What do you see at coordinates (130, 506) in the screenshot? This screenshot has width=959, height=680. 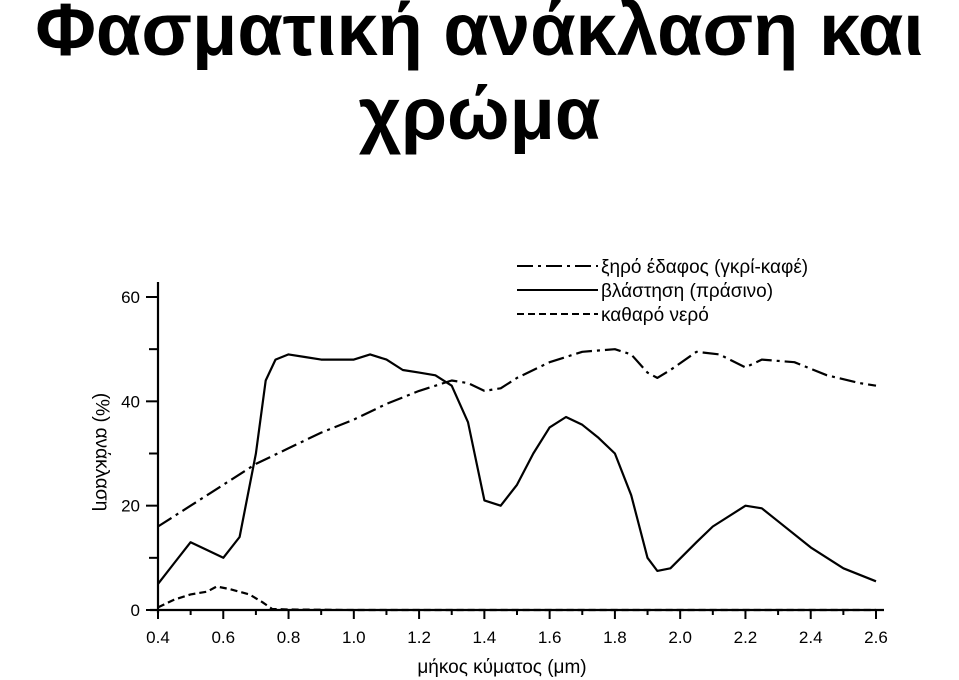 I see `y-tick-label: 20` at bounding box center [130, 506].